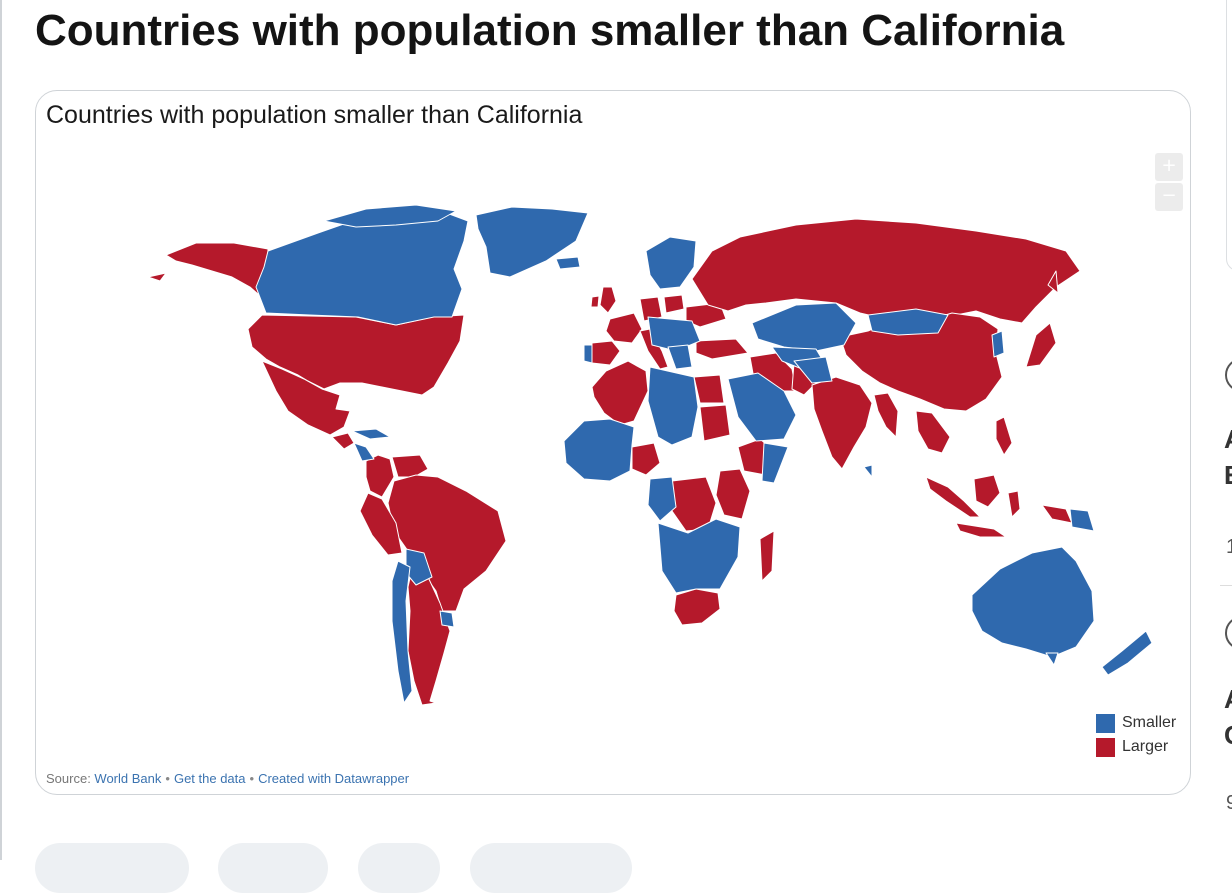 This screenshot has width=1232, height=893. What do you see at coordinates (217, 272) in the screenshot?
I see `alaska` at bounding box center [217, 272].